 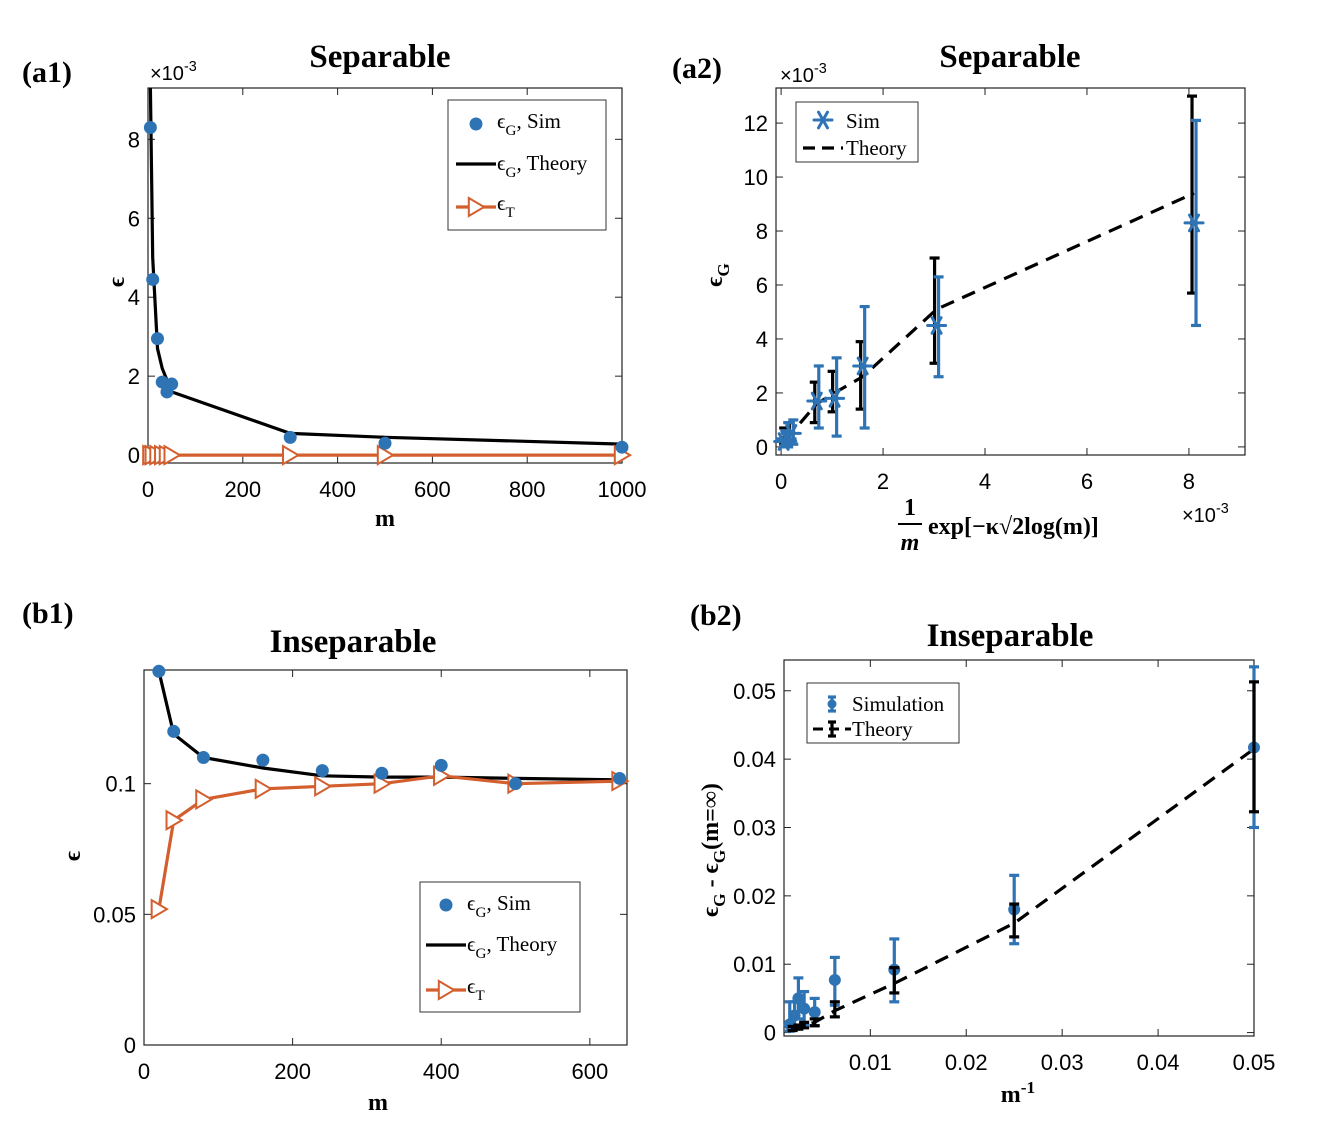 What do you see at coordinates (832, 729) in the screenshot?
I see `legend-theory-errorbar` at bounding box center [832, 729].